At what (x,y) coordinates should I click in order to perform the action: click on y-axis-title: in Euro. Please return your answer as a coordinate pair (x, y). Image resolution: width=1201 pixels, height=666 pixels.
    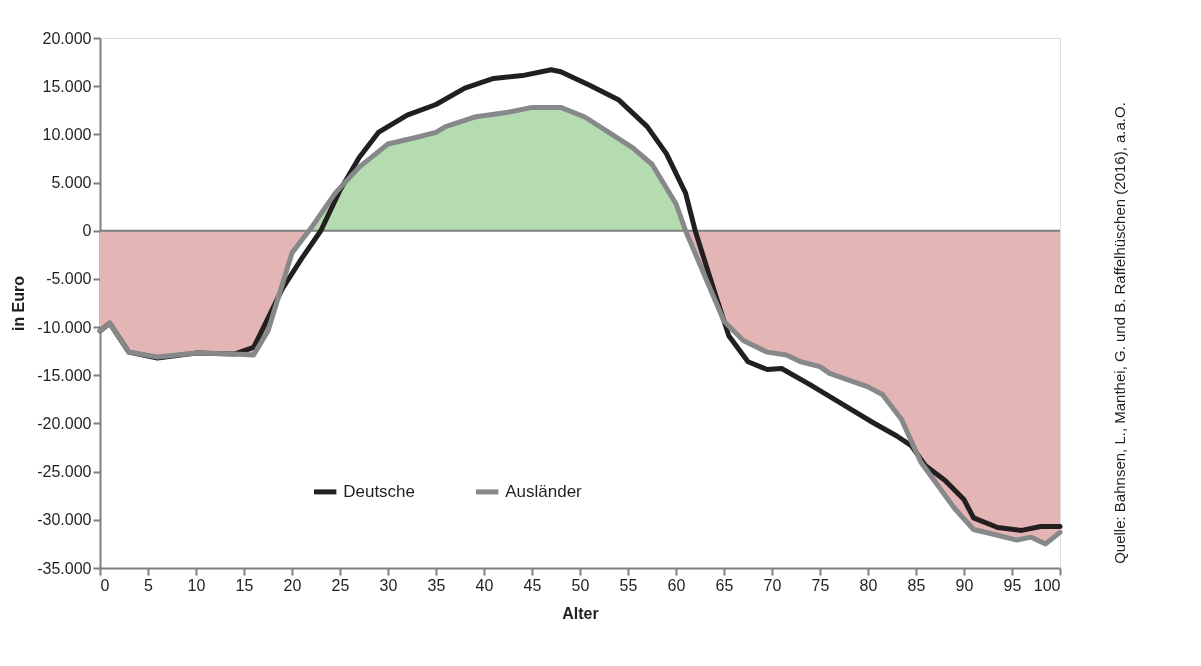
    Looking at the image, I should click on (19, 303).